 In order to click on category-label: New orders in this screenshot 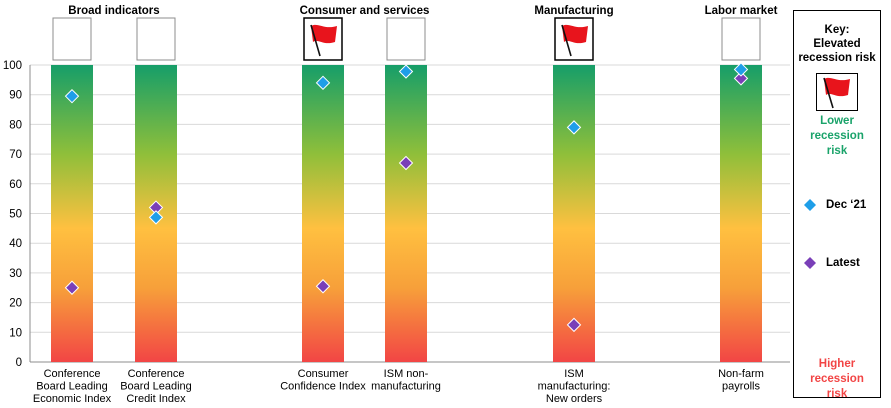, I will do `click(574, 399)`.